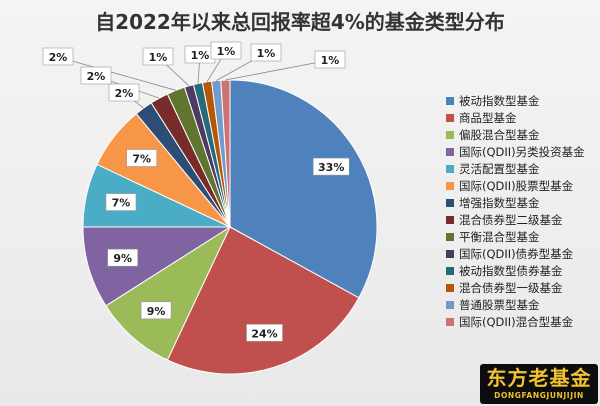  I want to click on data-label-box: 24%, so click(264, 332).